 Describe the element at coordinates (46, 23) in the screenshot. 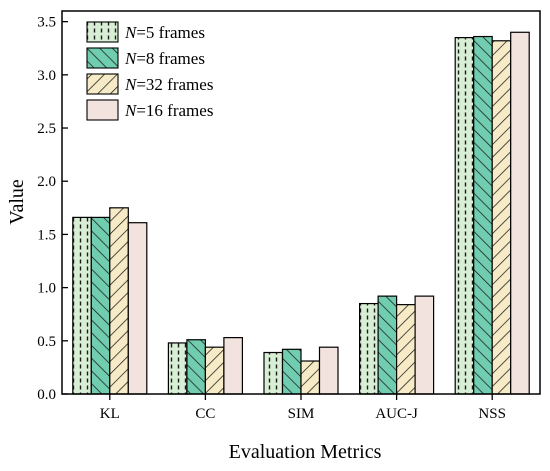

I see `y-tick-label: 3.5` at that location.